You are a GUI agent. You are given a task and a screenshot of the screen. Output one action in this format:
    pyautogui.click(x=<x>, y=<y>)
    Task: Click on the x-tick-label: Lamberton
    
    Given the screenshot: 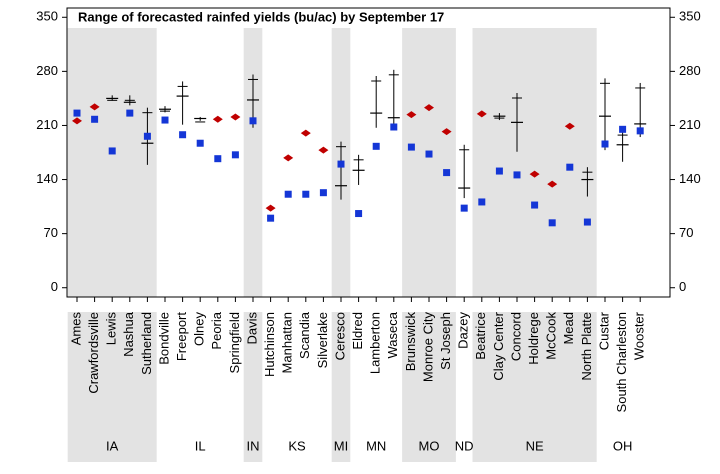 What is the action you would take?
    pyautogui.click(x=375, y=343)
    